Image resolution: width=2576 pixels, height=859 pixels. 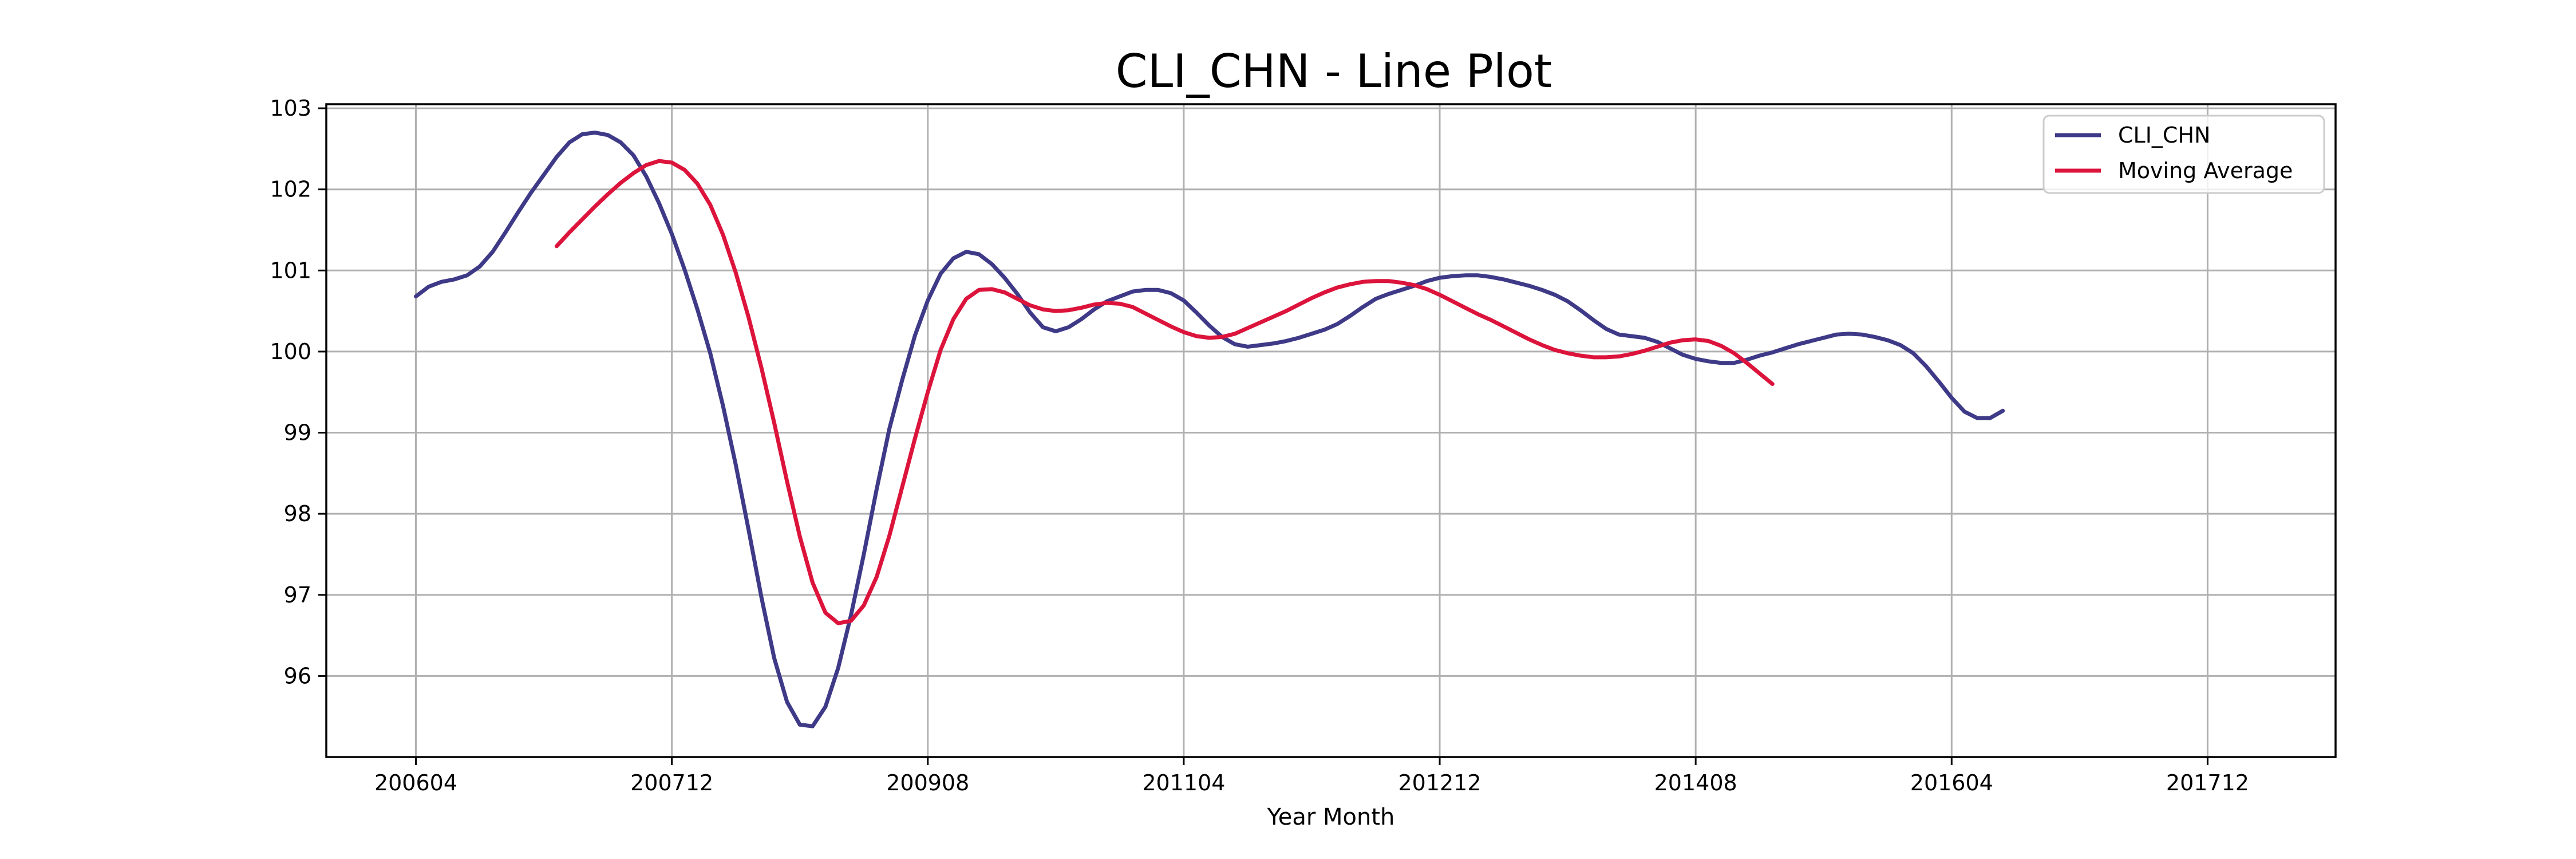 I want to click on legend-box, so click(x=2183, y=154).